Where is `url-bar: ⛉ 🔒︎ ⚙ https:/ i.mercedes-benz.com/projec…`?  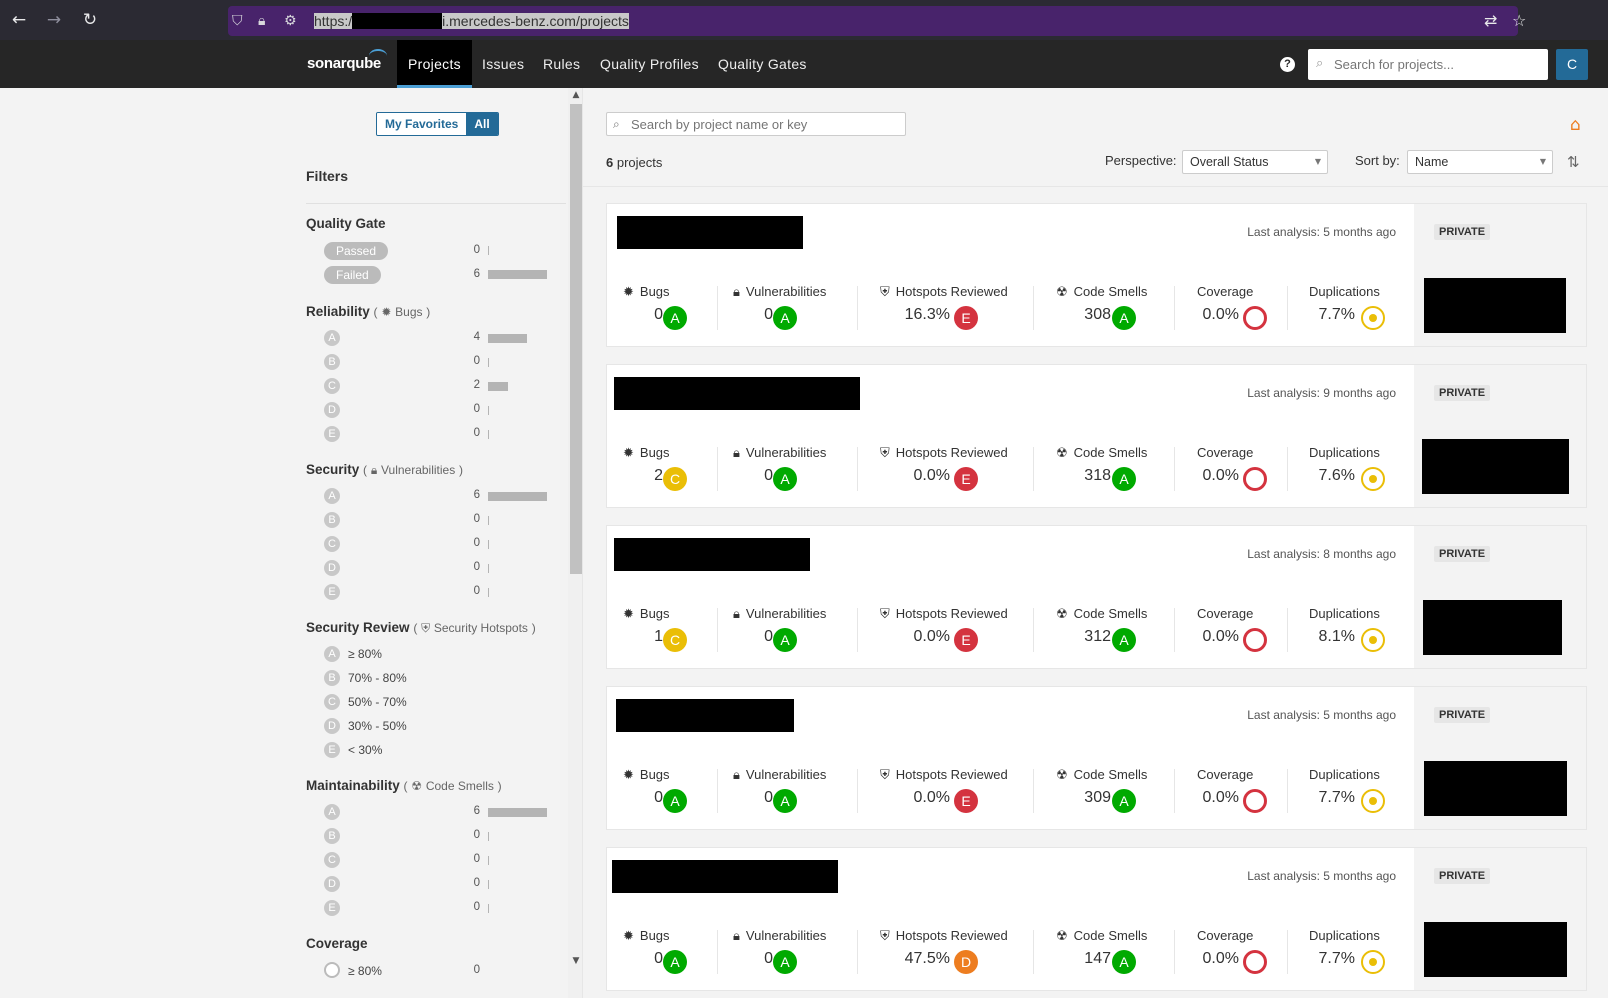
url-bar: ⛉ 🔒︎ ⚙ https:/ i.mercedes-benz.com/projec… is located at coordinates (877, 21).